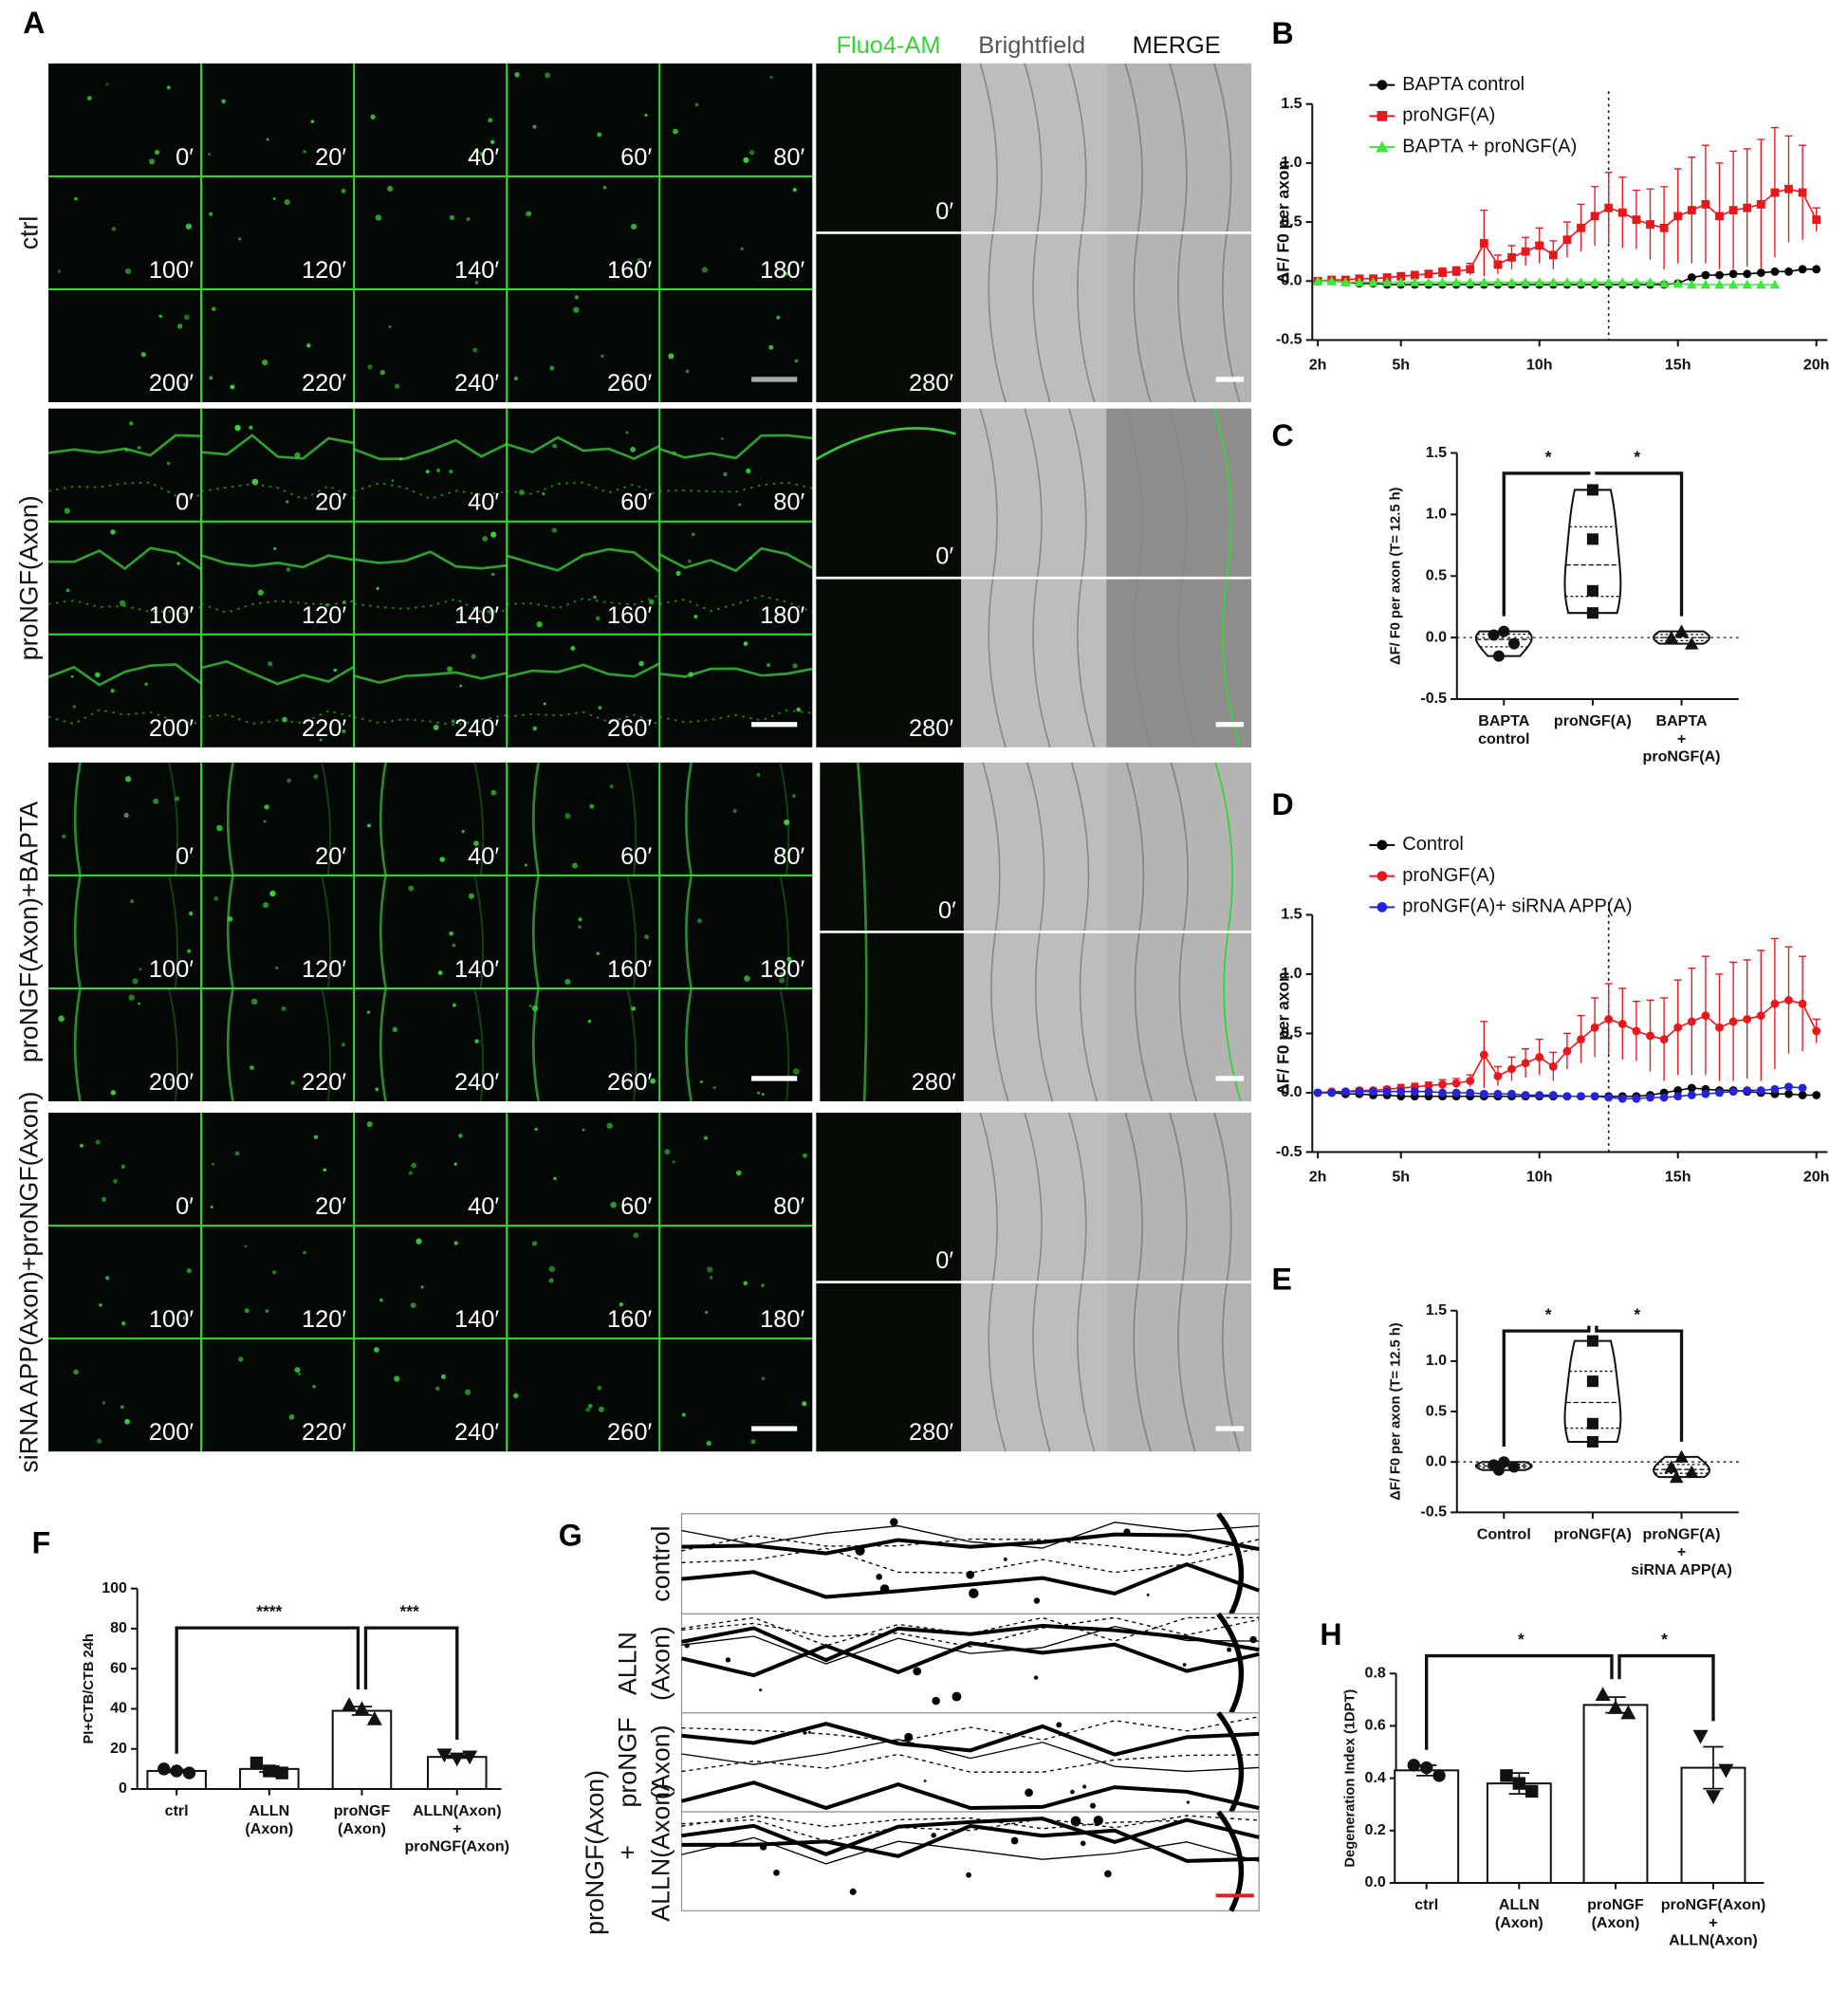 This screenshot has height=1992, width=1848. I want to click on time-label: 220′, so click(324, 384).